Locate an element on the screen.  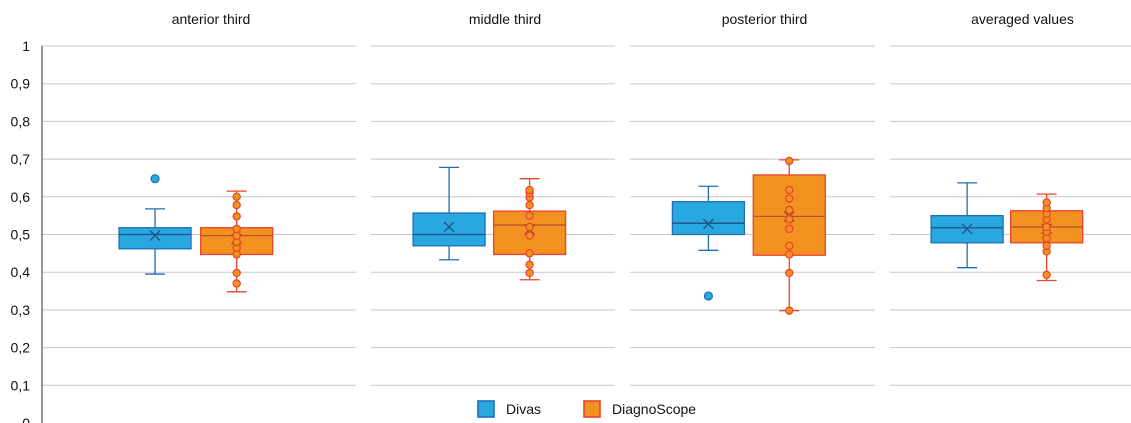
y-axis: 0 0,1 0,2 0,3 0,4 0,5 0,6 0,7 0,8 0,9 1 is located at coordinates (27, 230).